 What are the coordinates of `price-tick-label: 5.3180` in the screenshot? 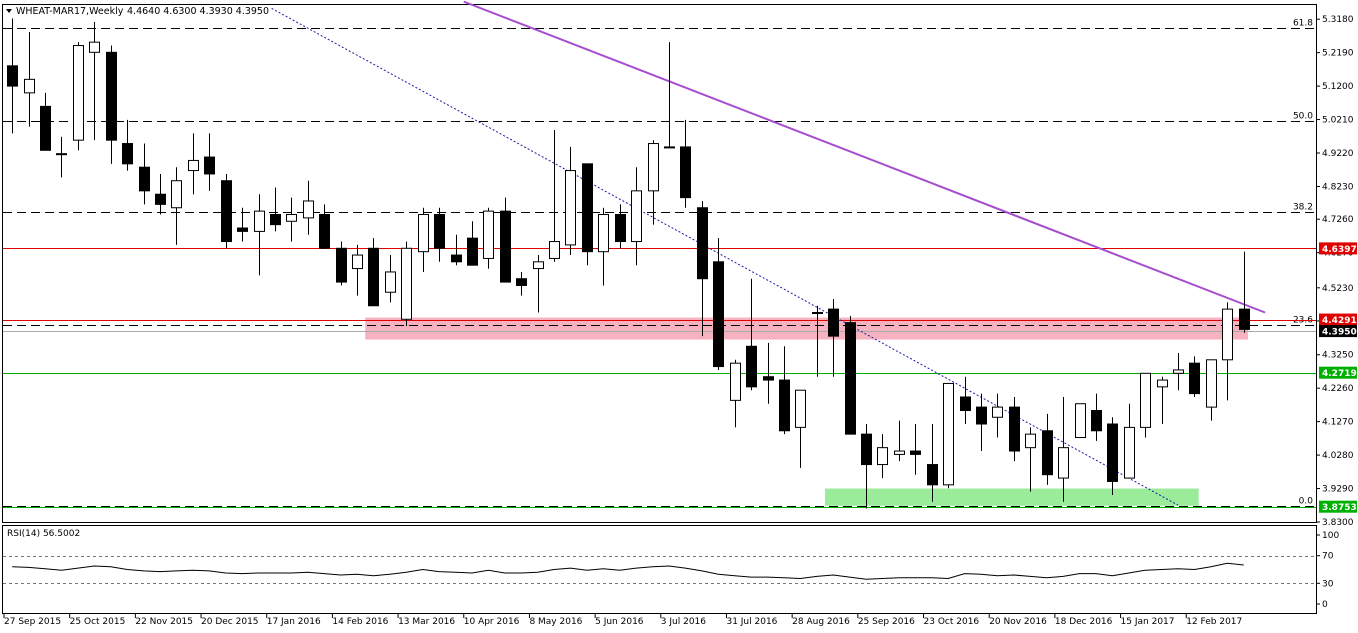 It's located at (1338, 20).